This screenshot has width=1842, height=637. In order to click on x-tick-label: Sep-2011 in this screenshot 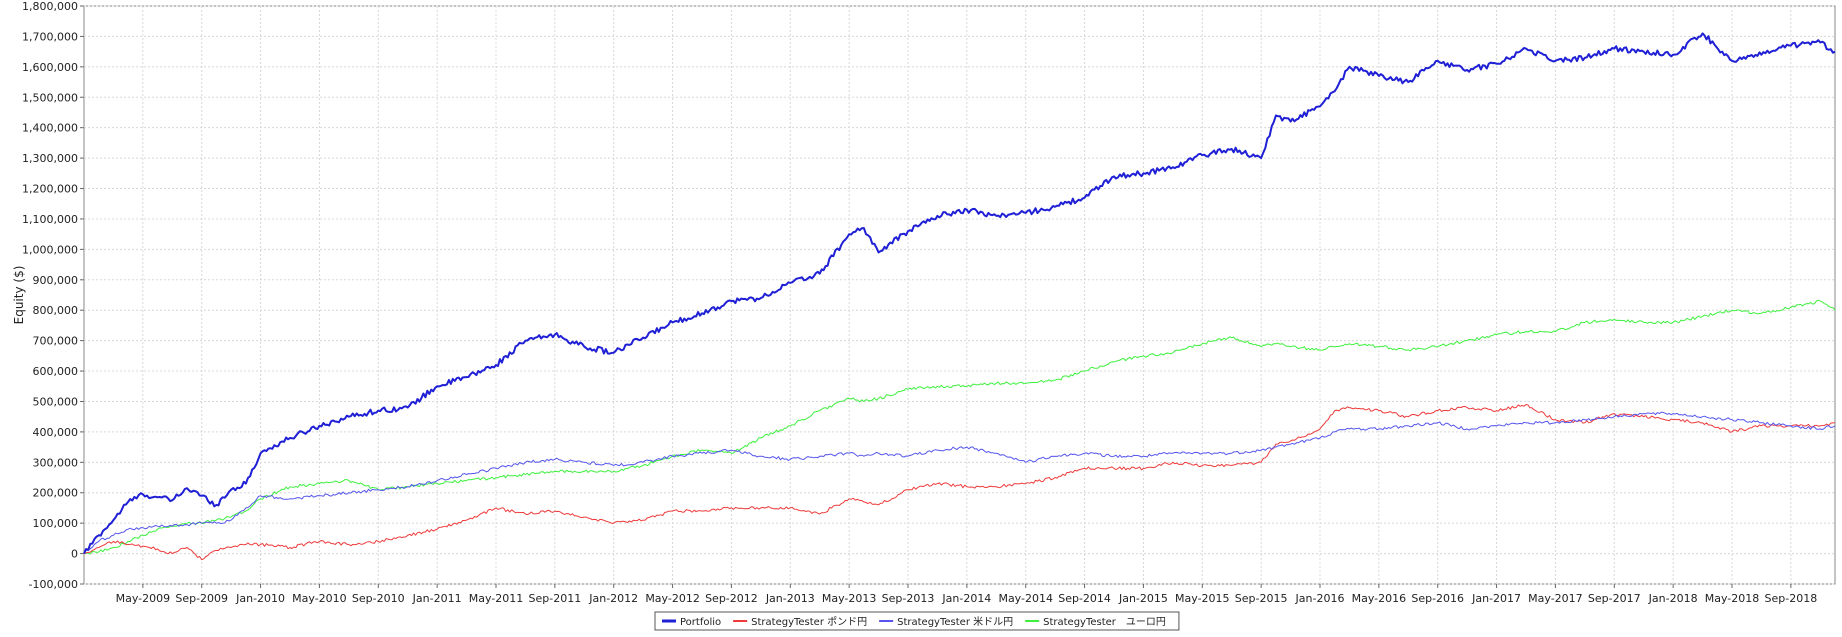, I will do `click(555, 598)`.